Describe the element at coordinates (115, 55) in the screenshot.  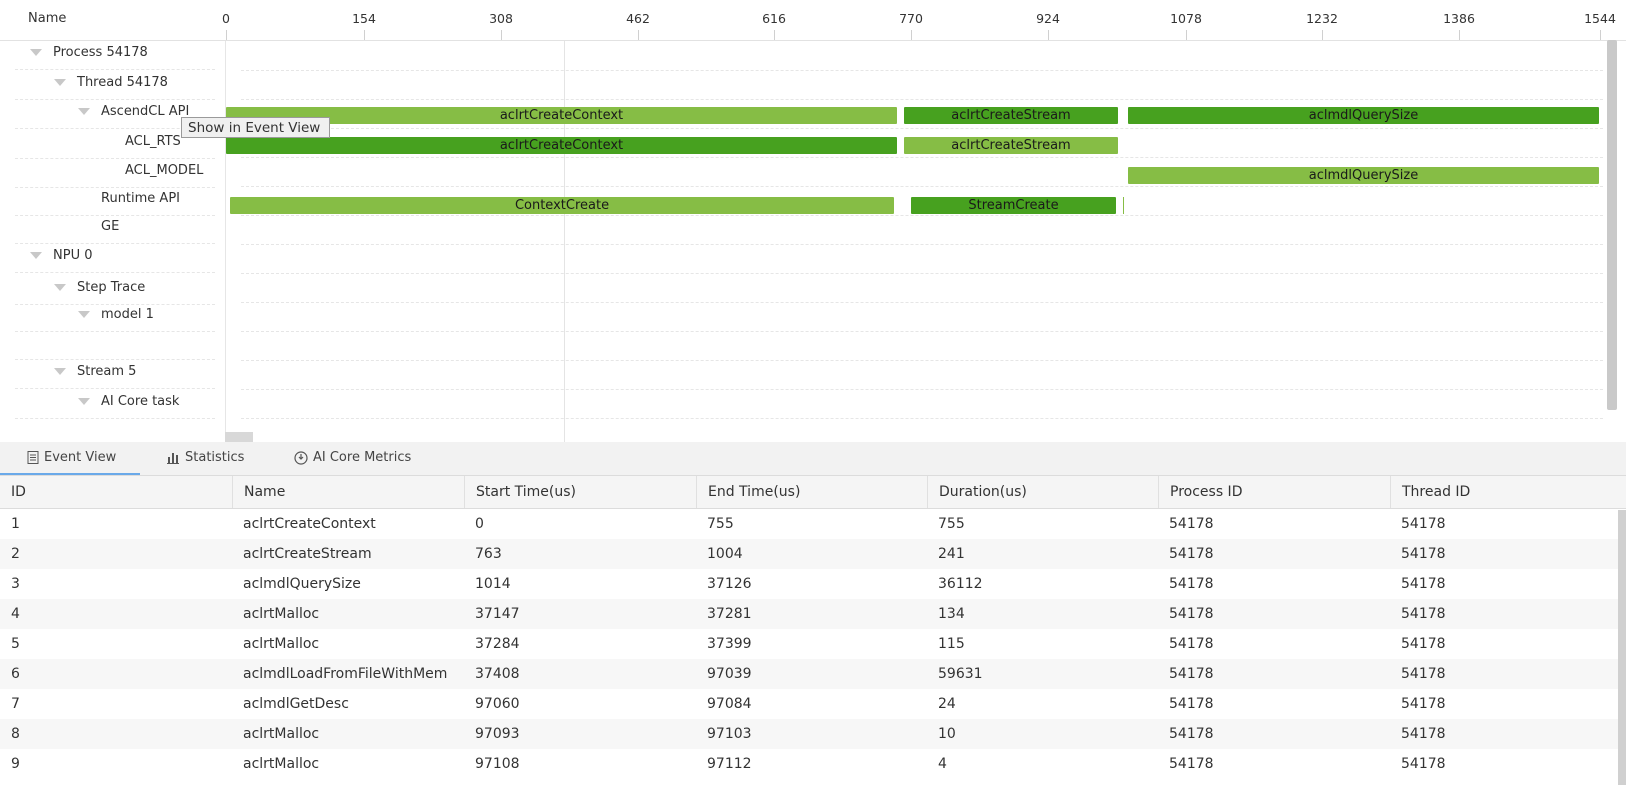
I see `tree-item-process: Process 54178` at that location.